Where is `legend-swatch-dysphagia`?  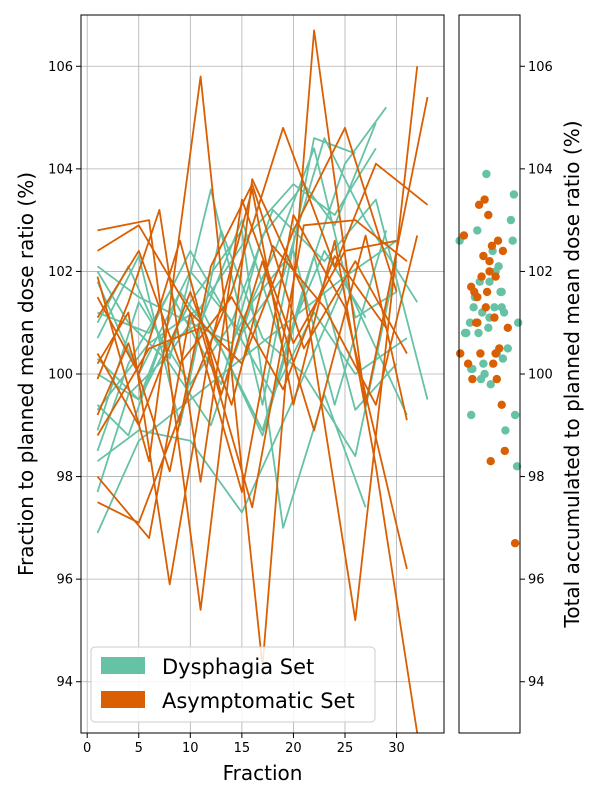
legend-swatch-dysphagia is located at coordinates (123, 665).